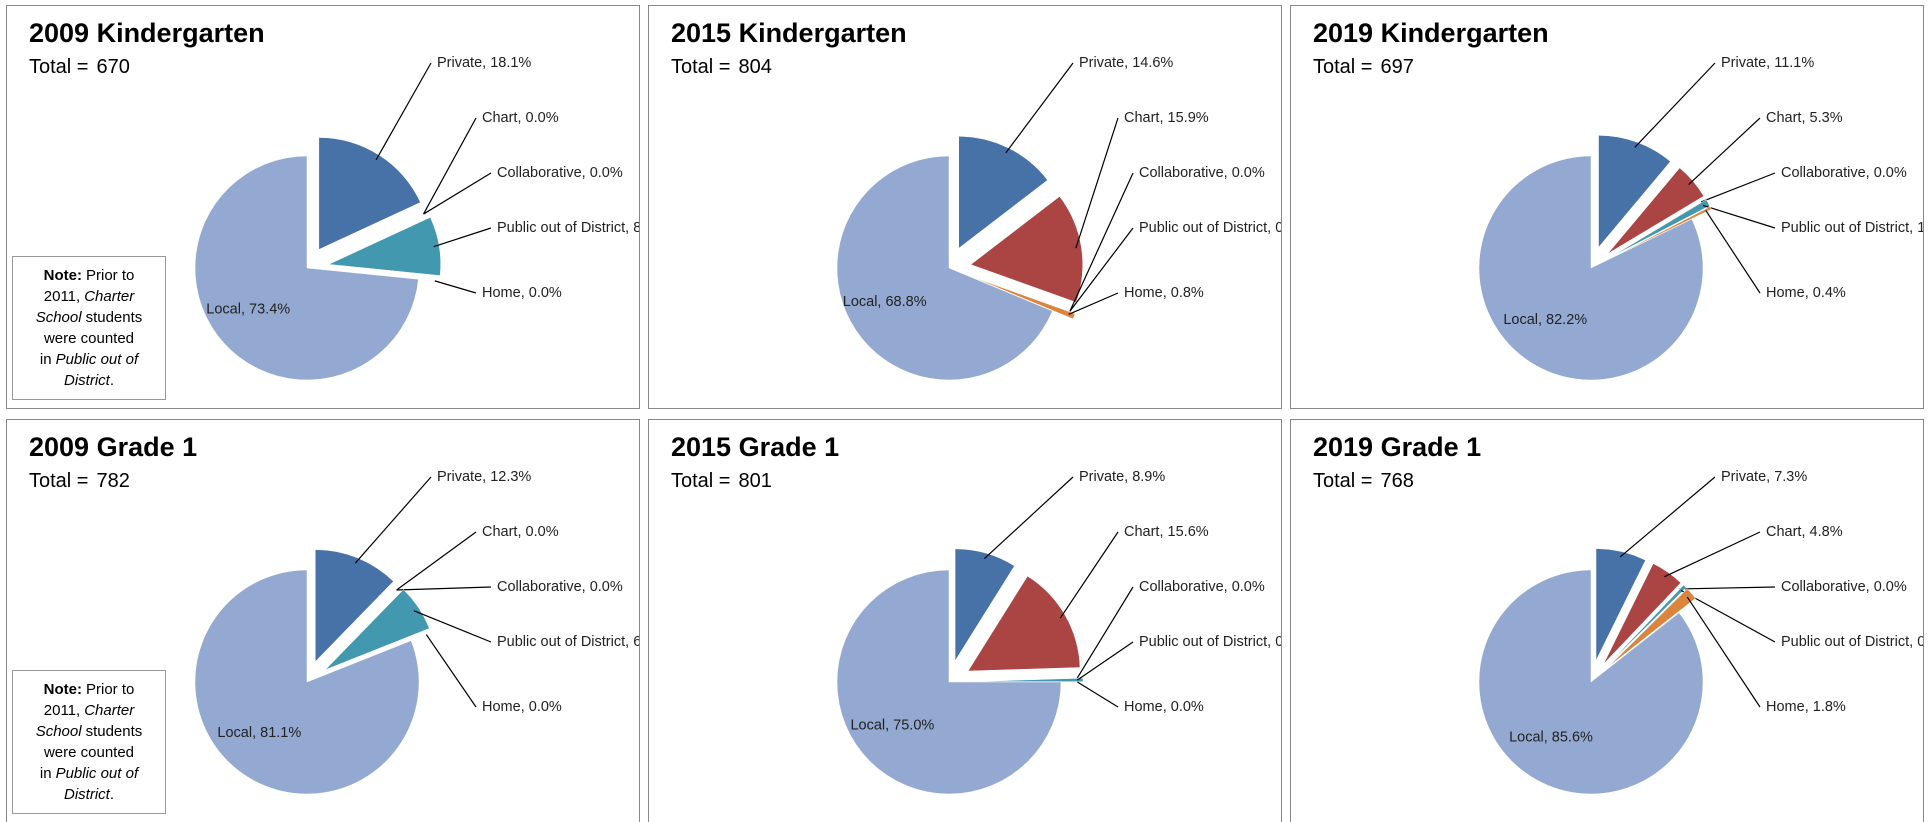 The image size is (1931, 822). What do you see at coordinates (1806, 707) in the screenshot?
I see `data-label: Home, 1.8%` at bounding box center [1806, 707].